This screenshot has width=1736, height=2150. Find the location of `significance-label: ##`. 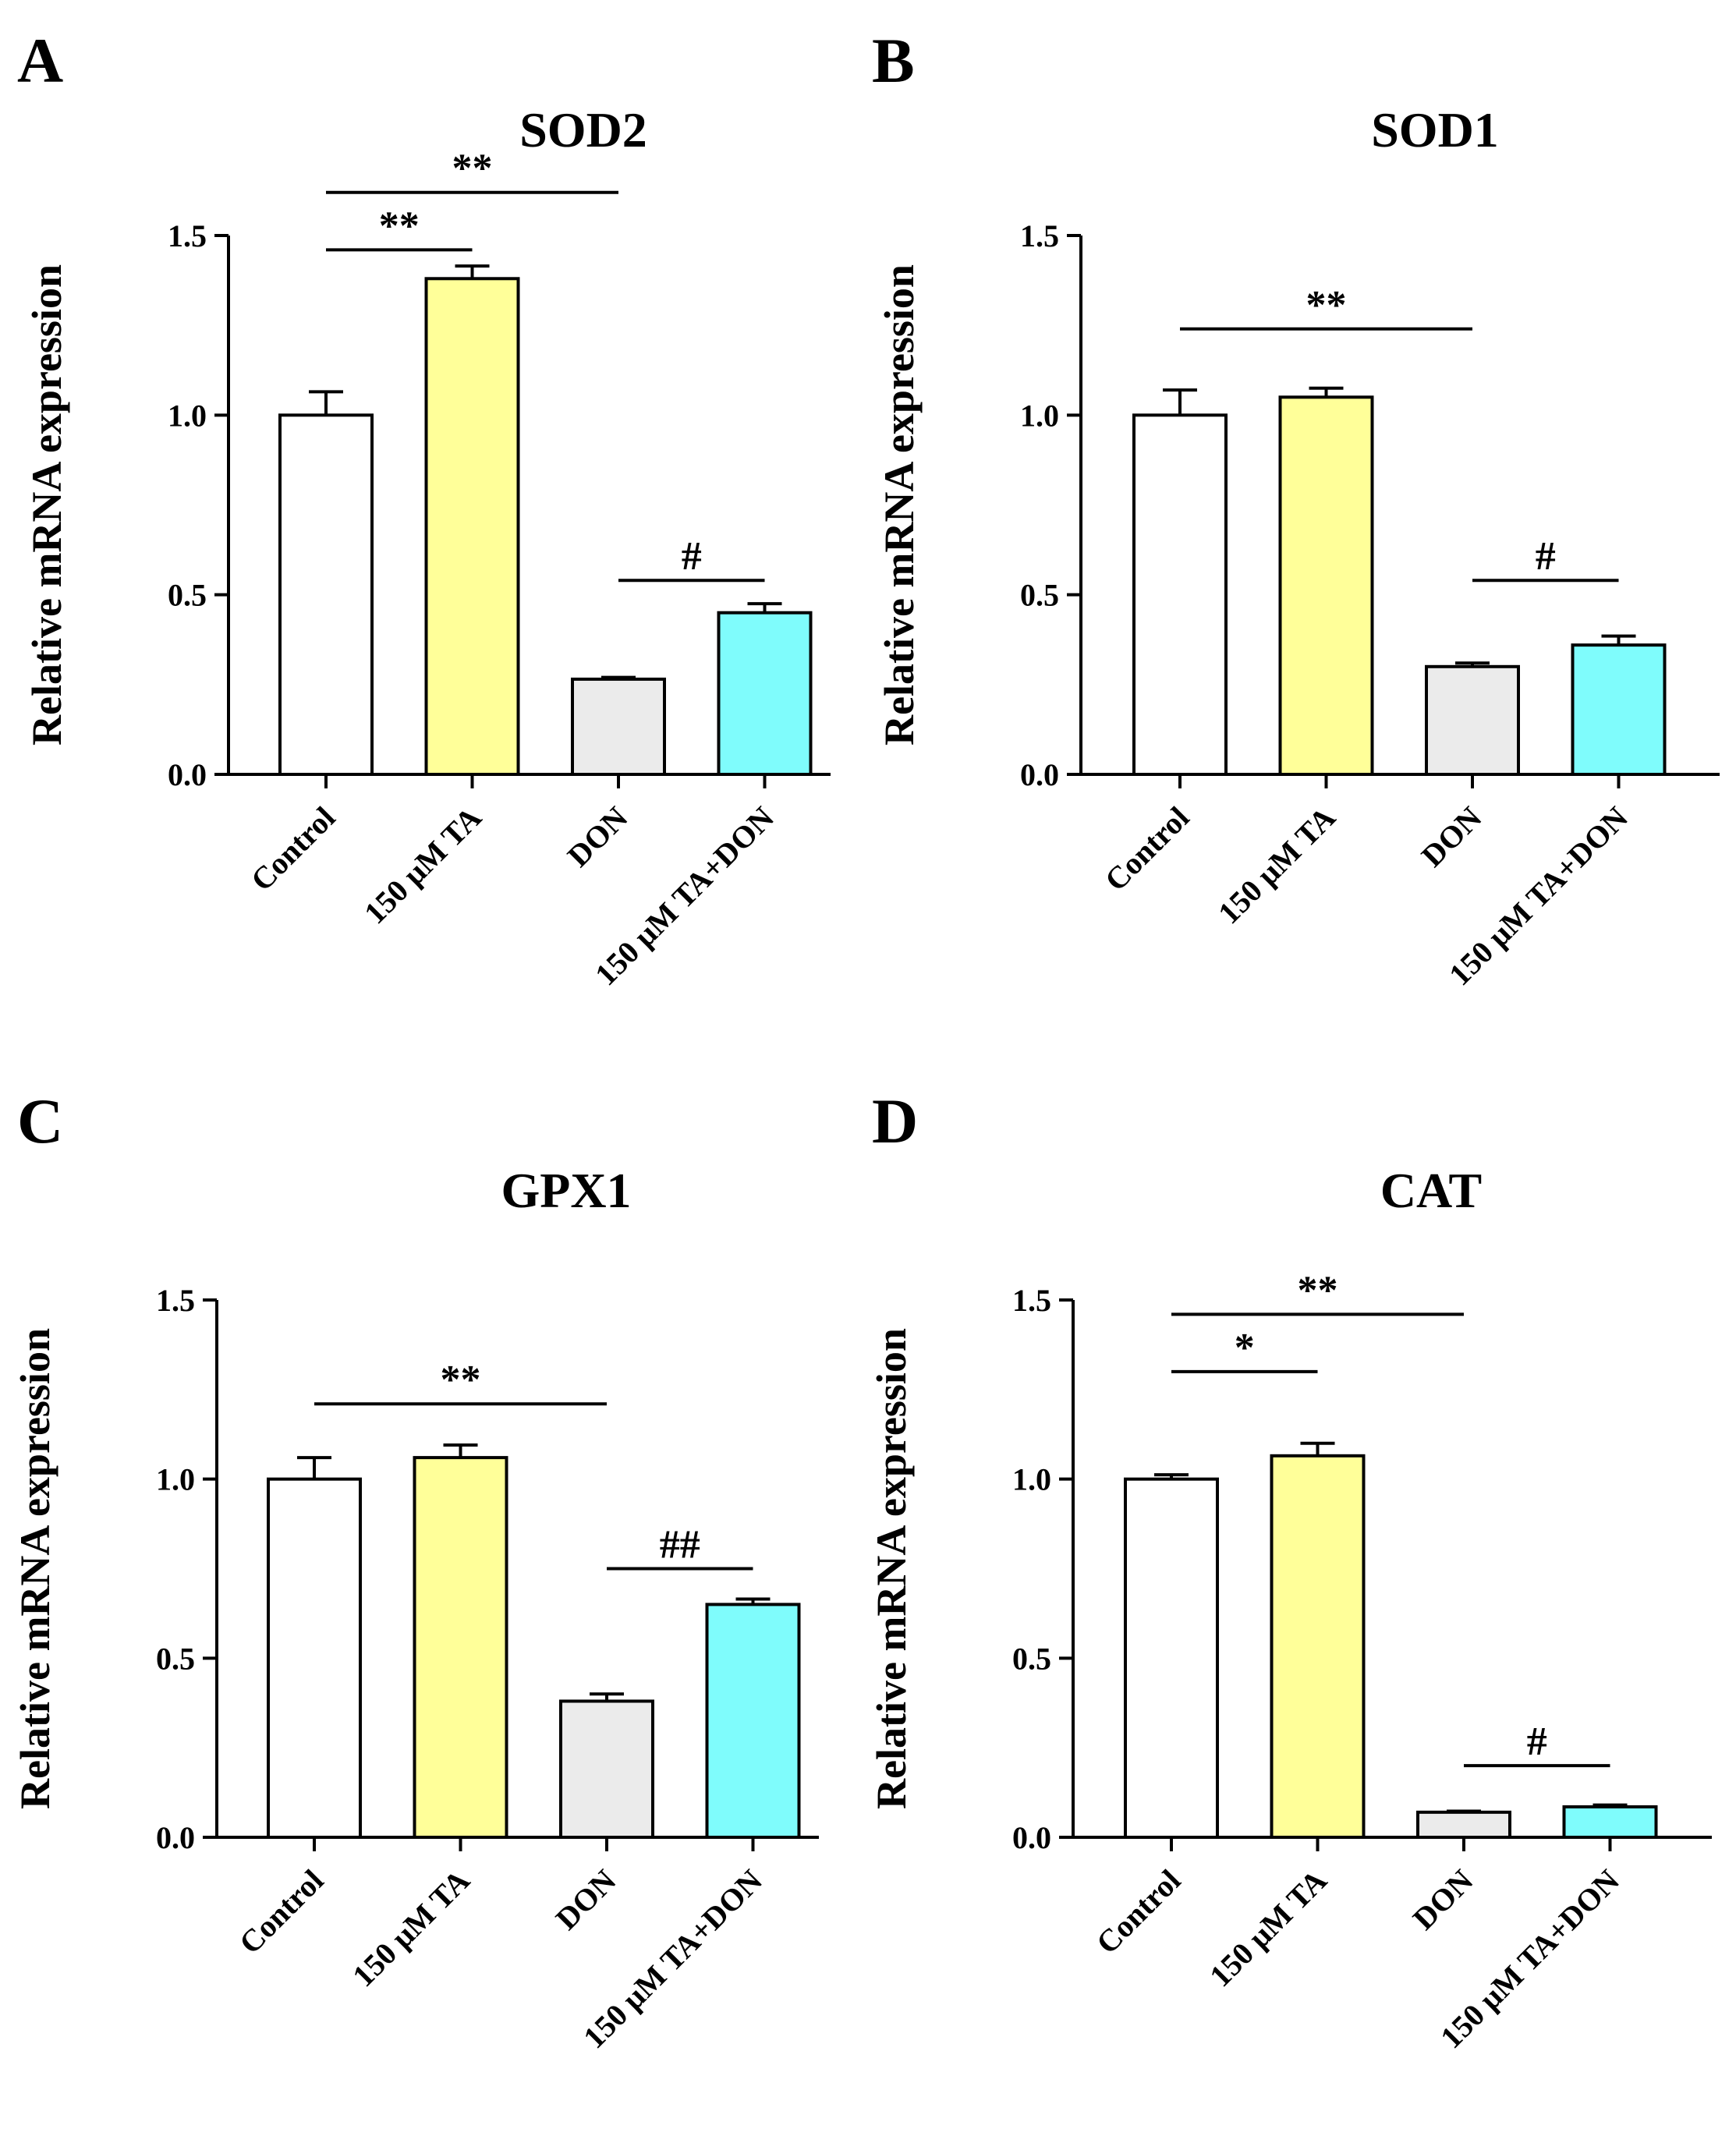

significance-label: ## is located at coordinates (680, 1545).